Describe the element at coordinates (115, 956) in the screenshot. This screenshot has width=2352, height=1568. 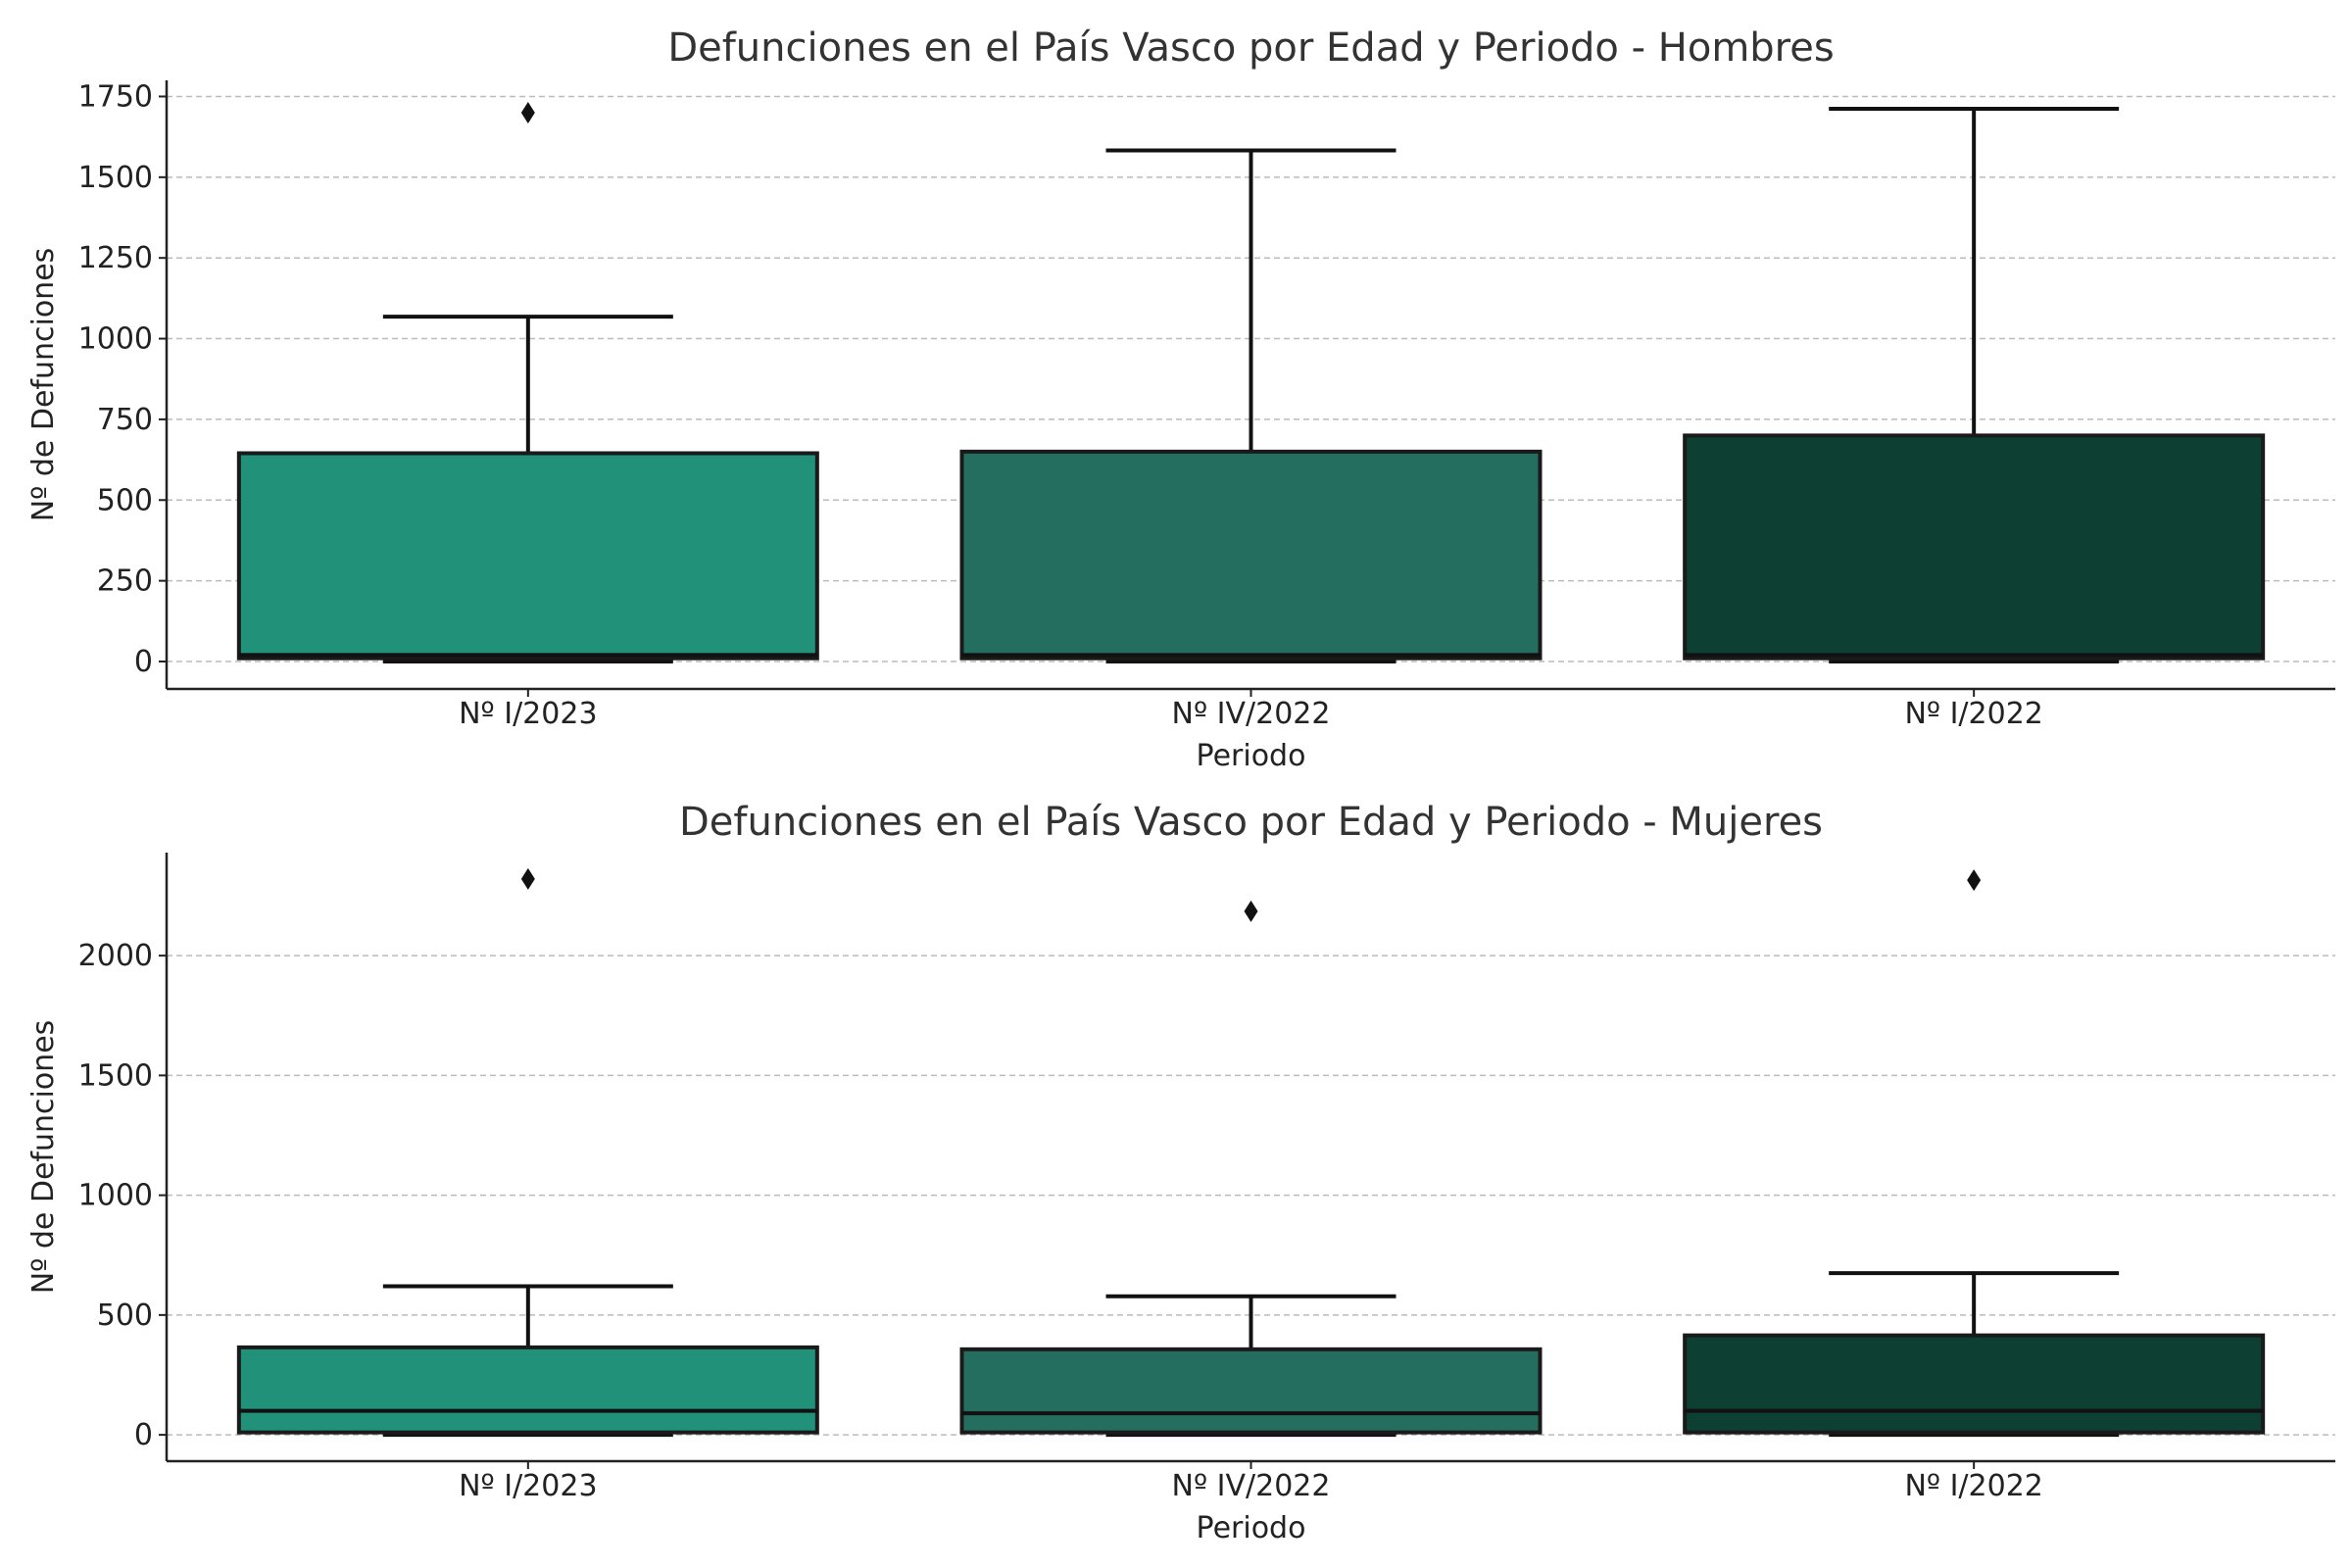
I see `y-tick-label: 2000` at that location.